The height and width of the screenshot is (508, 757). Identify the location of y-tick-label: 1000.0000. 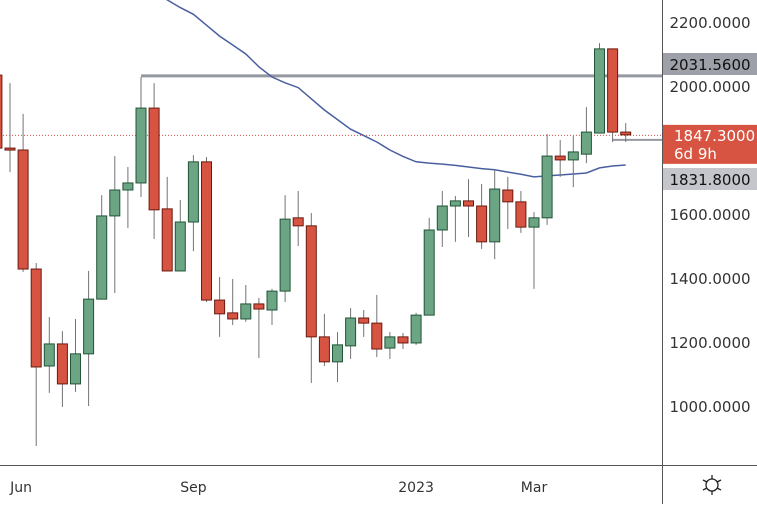
(709, 407).